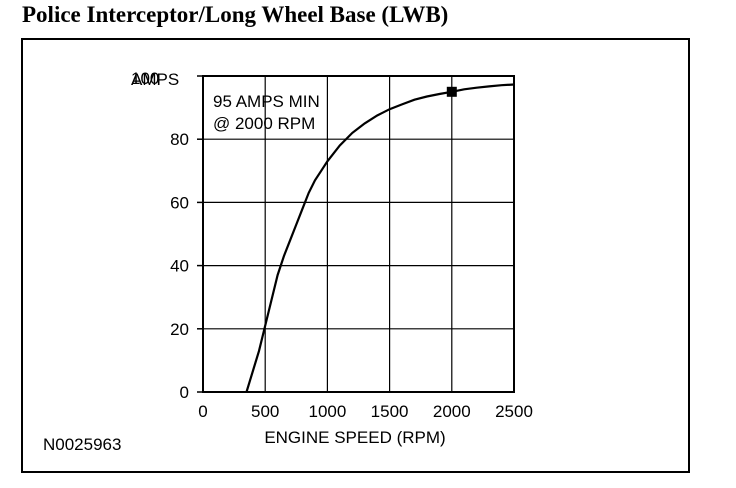  I want to click on annotation-line-2: @ 2000 RPM, so click(264, 123).